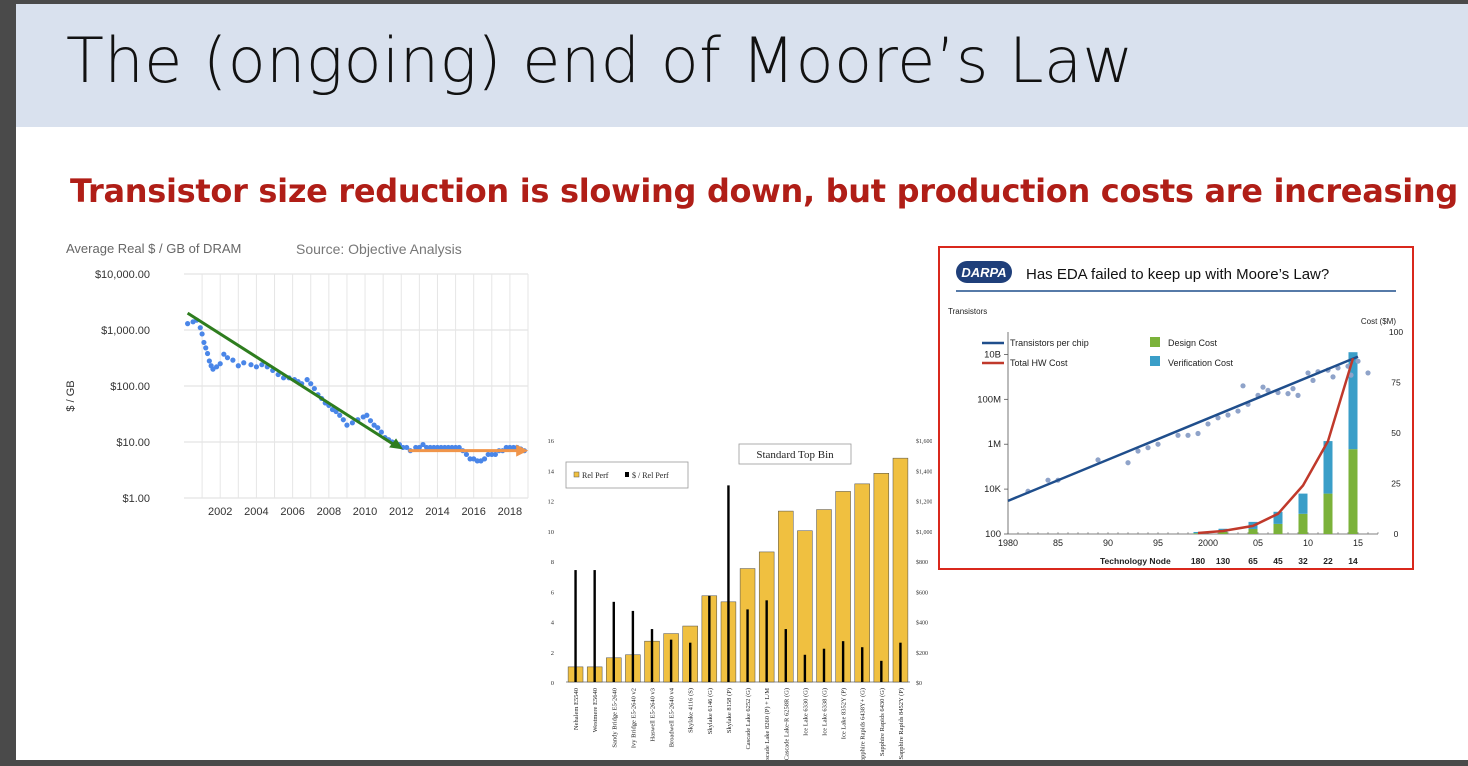 This screenshot has width=1468, height=766. What do you see at coordinates (153, 248) in the screenshot?
I see `chart1-title: Average Real $ / GB of DRAM` at bounding box center [153, 248].